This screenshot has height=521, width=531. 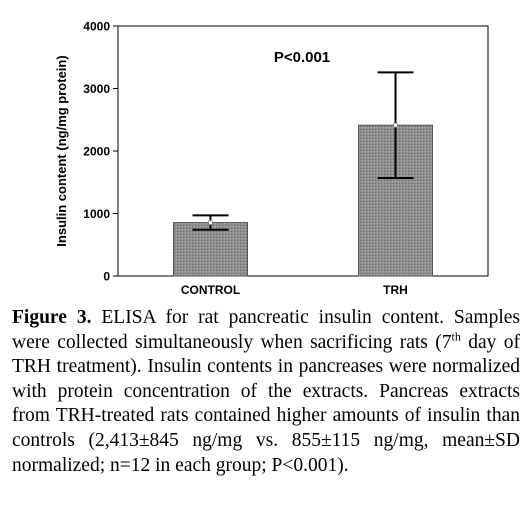 What do you see at coordinates (210, 290) in the screenshot?
I see `x-tick-label: CONTROL` at bounding box center [210, 290].